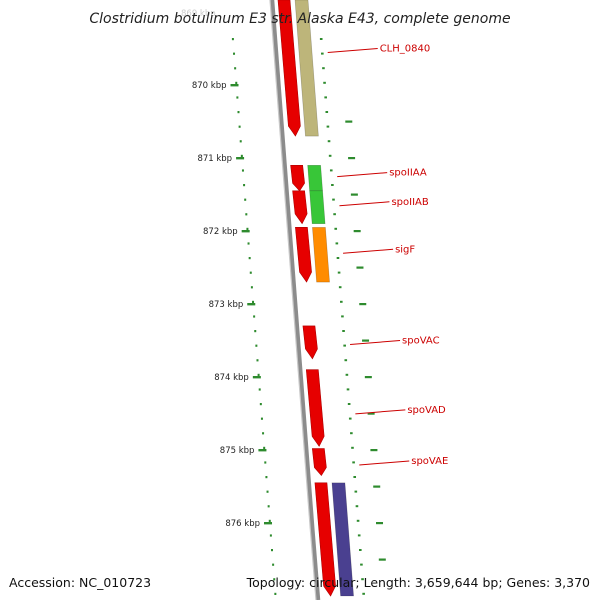 Image resolution: width=600 pixels, height=600 pixels. What do you see at coordinates (421, 341) in the screenshot?
I see `gene-label: spoVAC` at bounding box center [421, 341].